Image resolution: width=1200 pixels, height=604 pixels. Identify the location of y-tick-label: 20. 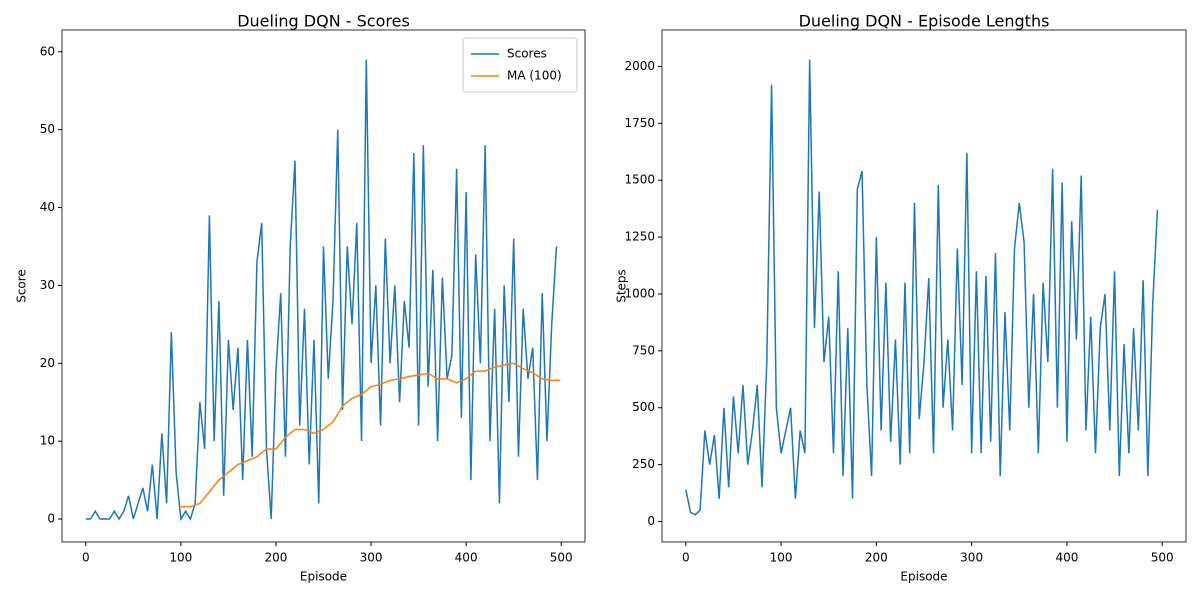
(47, 363).